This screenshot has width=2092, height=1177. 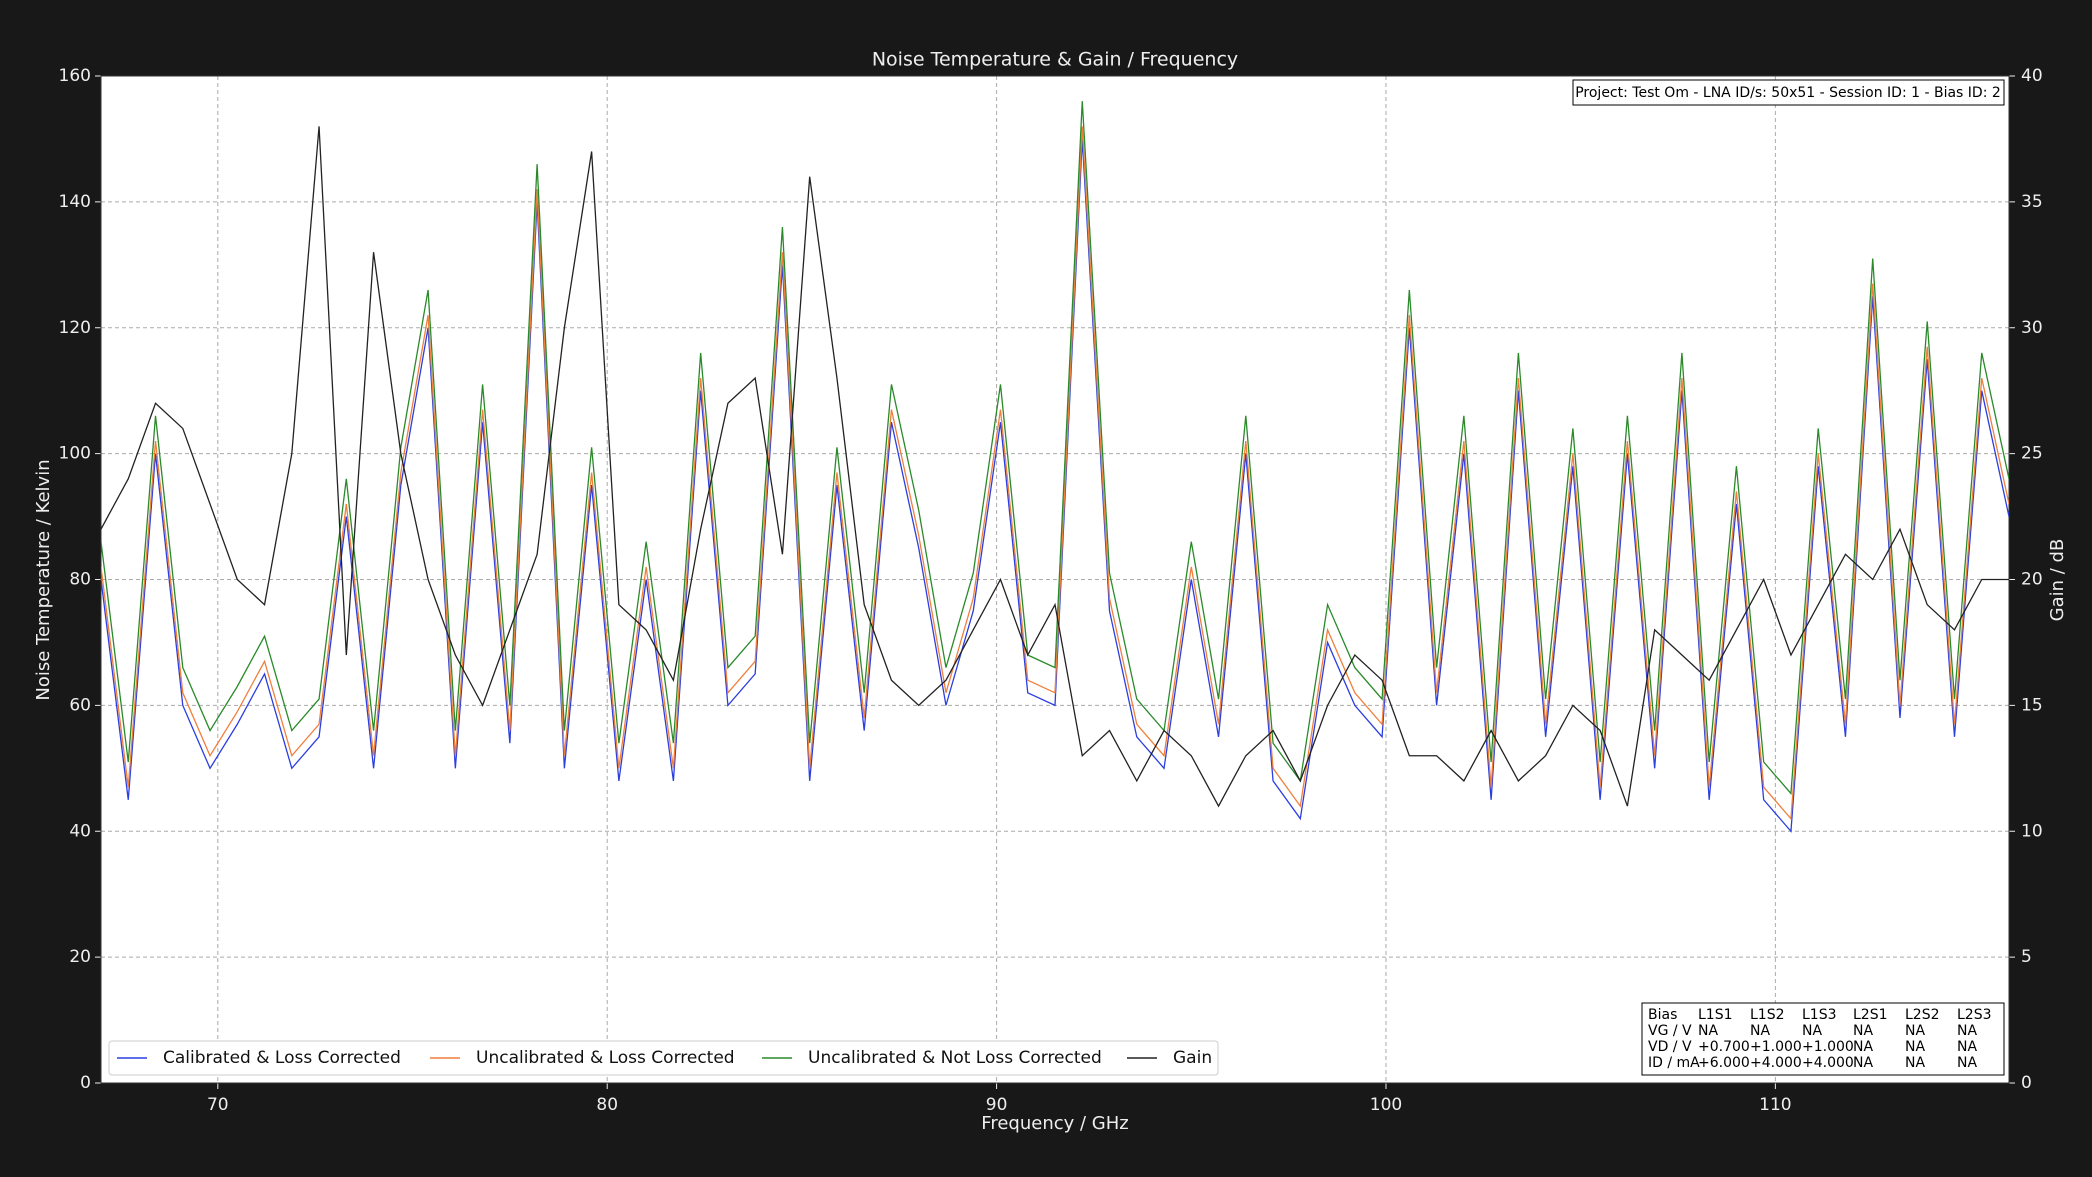 I want to click on y-tick-label: 80, so click(x=80, y=580).